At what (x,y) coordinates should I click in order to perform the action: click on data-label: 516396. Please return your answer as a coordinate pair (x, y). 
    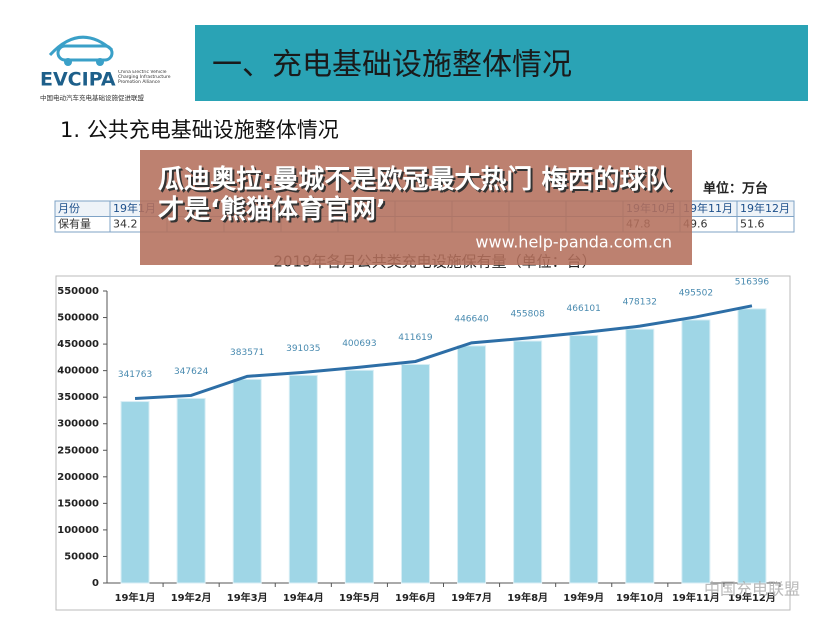
    Looking at the image, I should click on (752, 282).